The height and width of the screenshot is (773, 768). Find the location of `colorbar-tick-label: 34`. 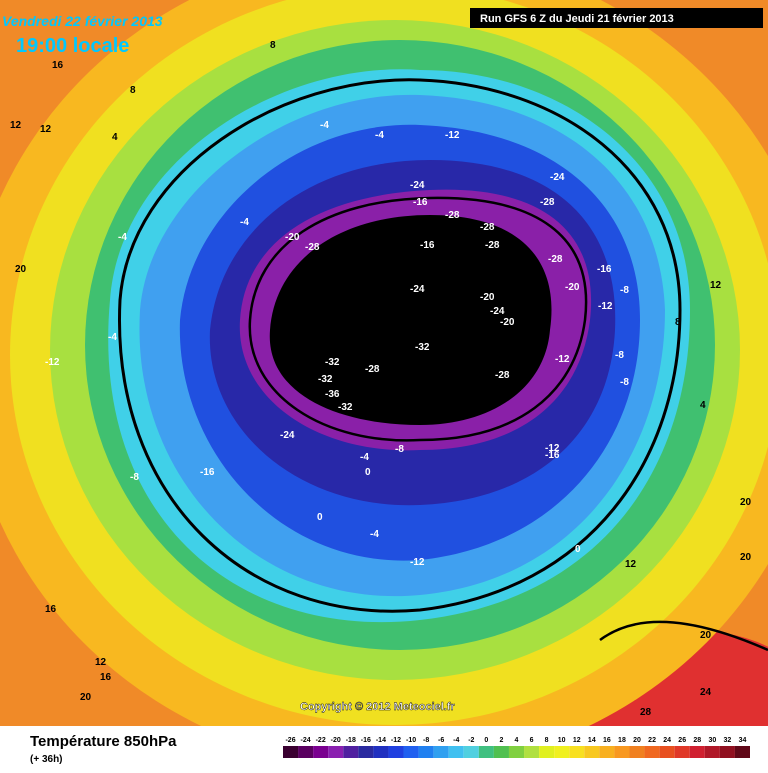

colorbar-tick-label: 34 is located at coordinates (743, 740).